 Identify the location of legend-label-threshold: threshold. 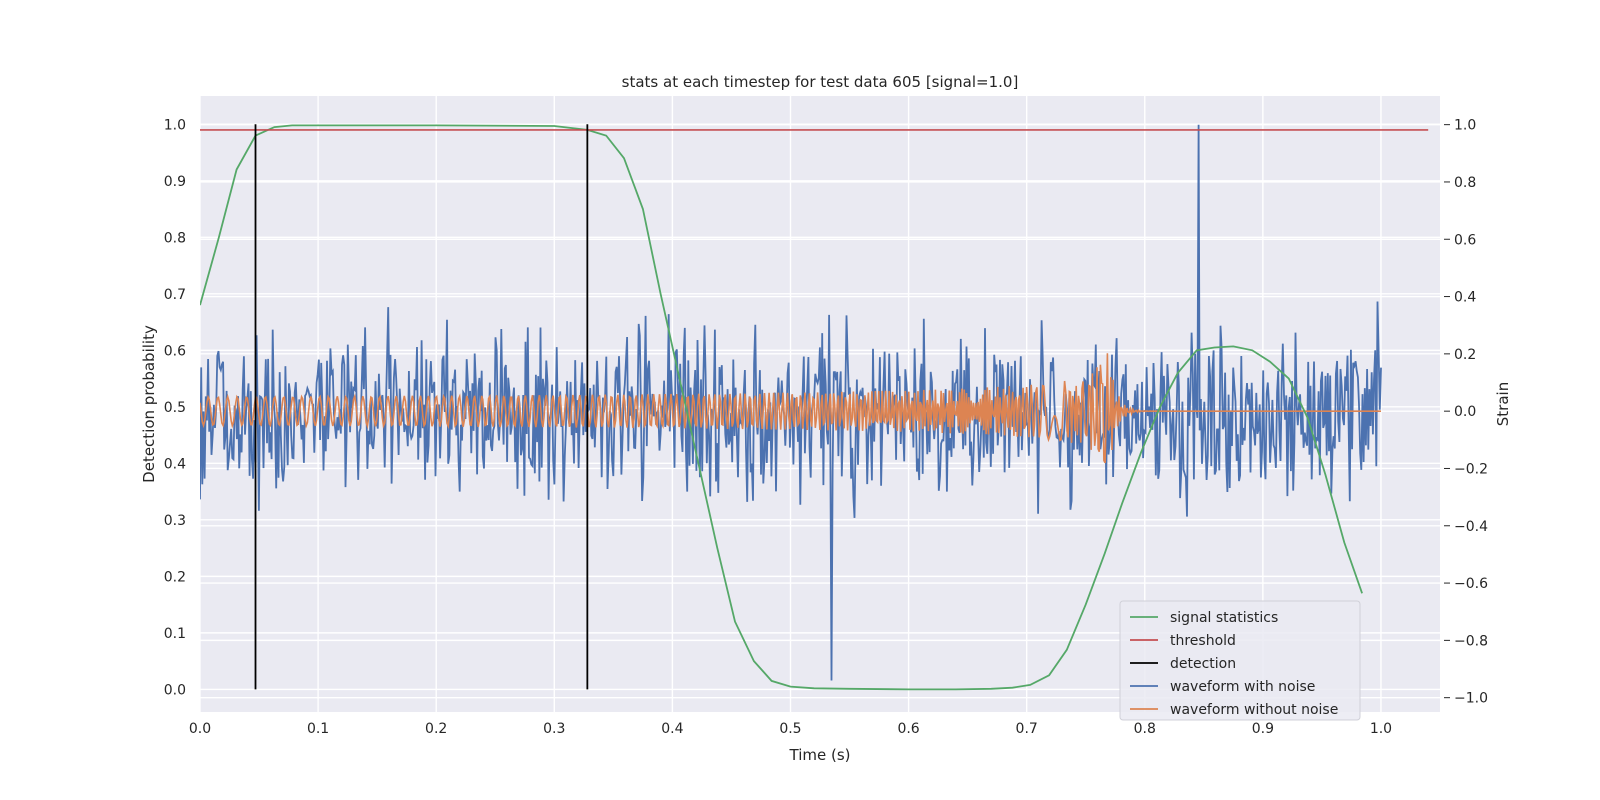
(1203, 641).